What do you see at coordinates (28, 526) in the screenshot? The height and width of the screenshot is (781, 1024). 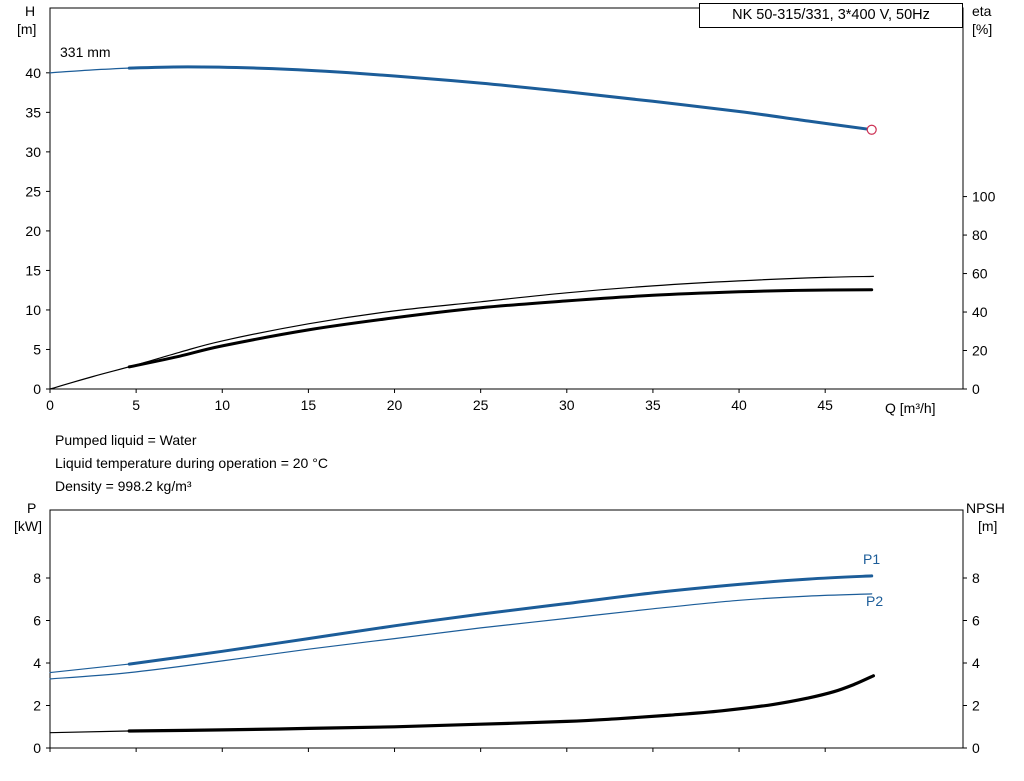 I see `power-axis-unit: [kW]` at bounding box center [28, 526].